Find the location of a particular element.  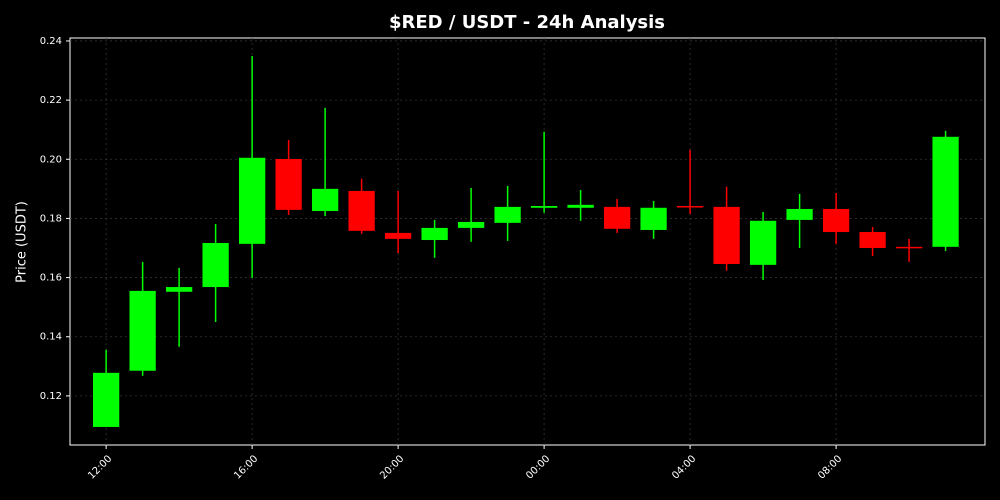

y-tick-label: 0.18 is located at coordinates (51, 218).